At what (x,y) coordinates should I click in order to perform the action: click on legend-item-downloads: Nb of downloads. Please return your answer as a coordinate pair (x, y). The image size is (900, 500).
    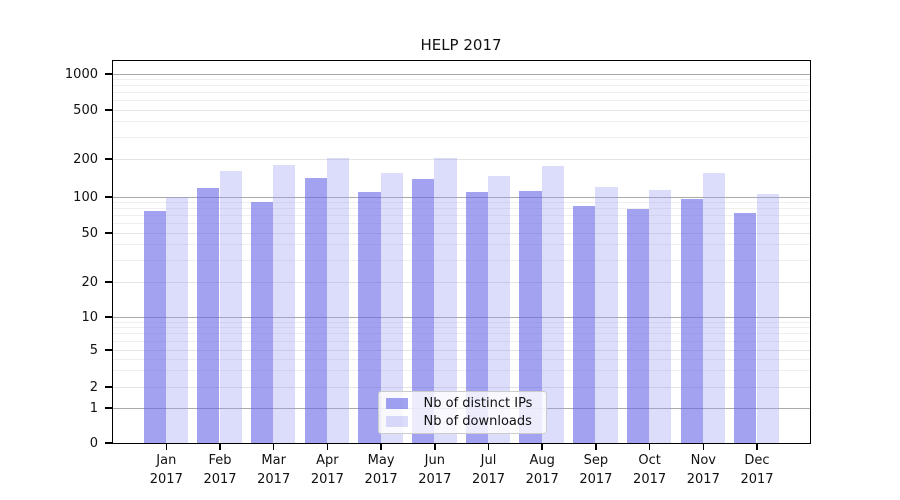
    Looking at the image, I should click on (465, 421).